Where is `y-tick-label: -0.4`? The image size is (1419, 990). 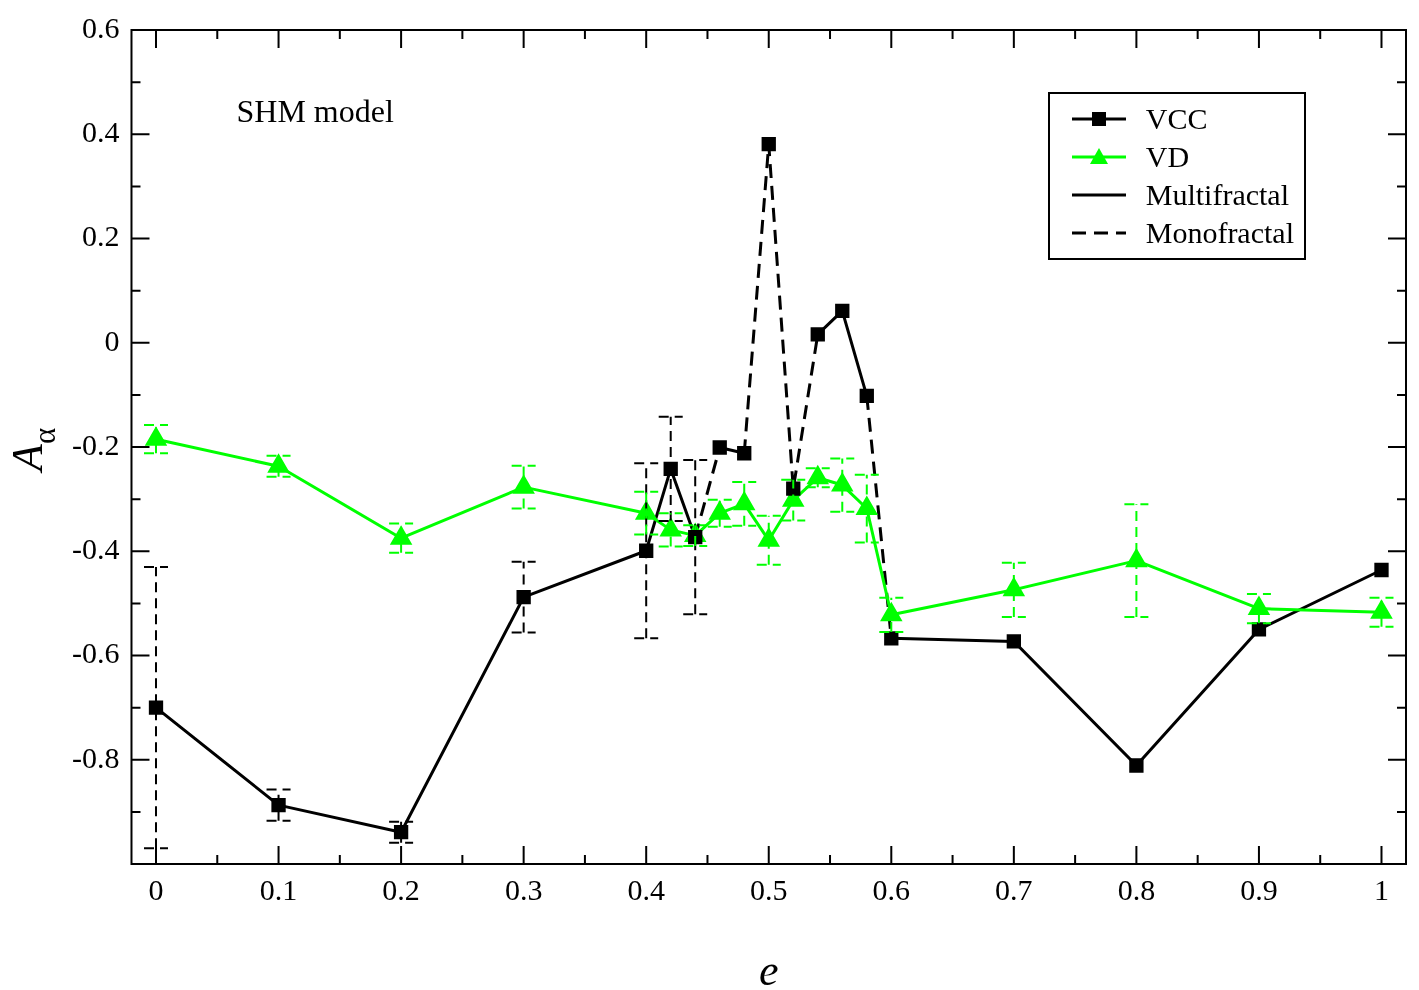 y-tick-label: -0.4 is located at coordinates (95, 549).